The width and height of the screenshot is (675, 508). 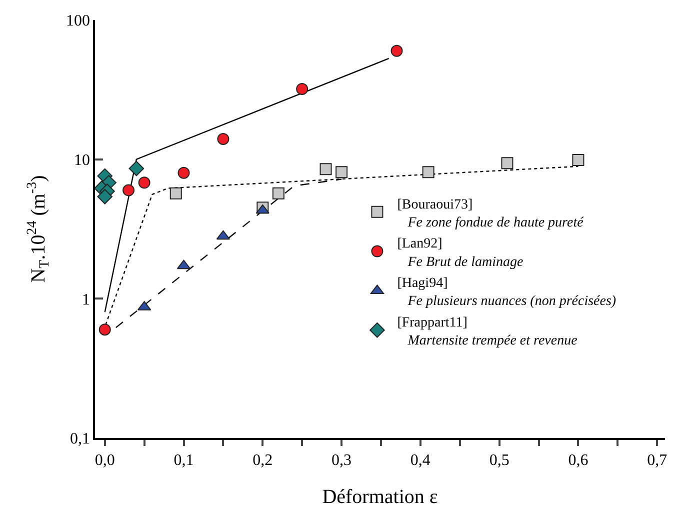 What do you see at coordinates (657, 460) in the screenshot?
I see `x-tick-label: 0,7` at bounding box center [657, 460].